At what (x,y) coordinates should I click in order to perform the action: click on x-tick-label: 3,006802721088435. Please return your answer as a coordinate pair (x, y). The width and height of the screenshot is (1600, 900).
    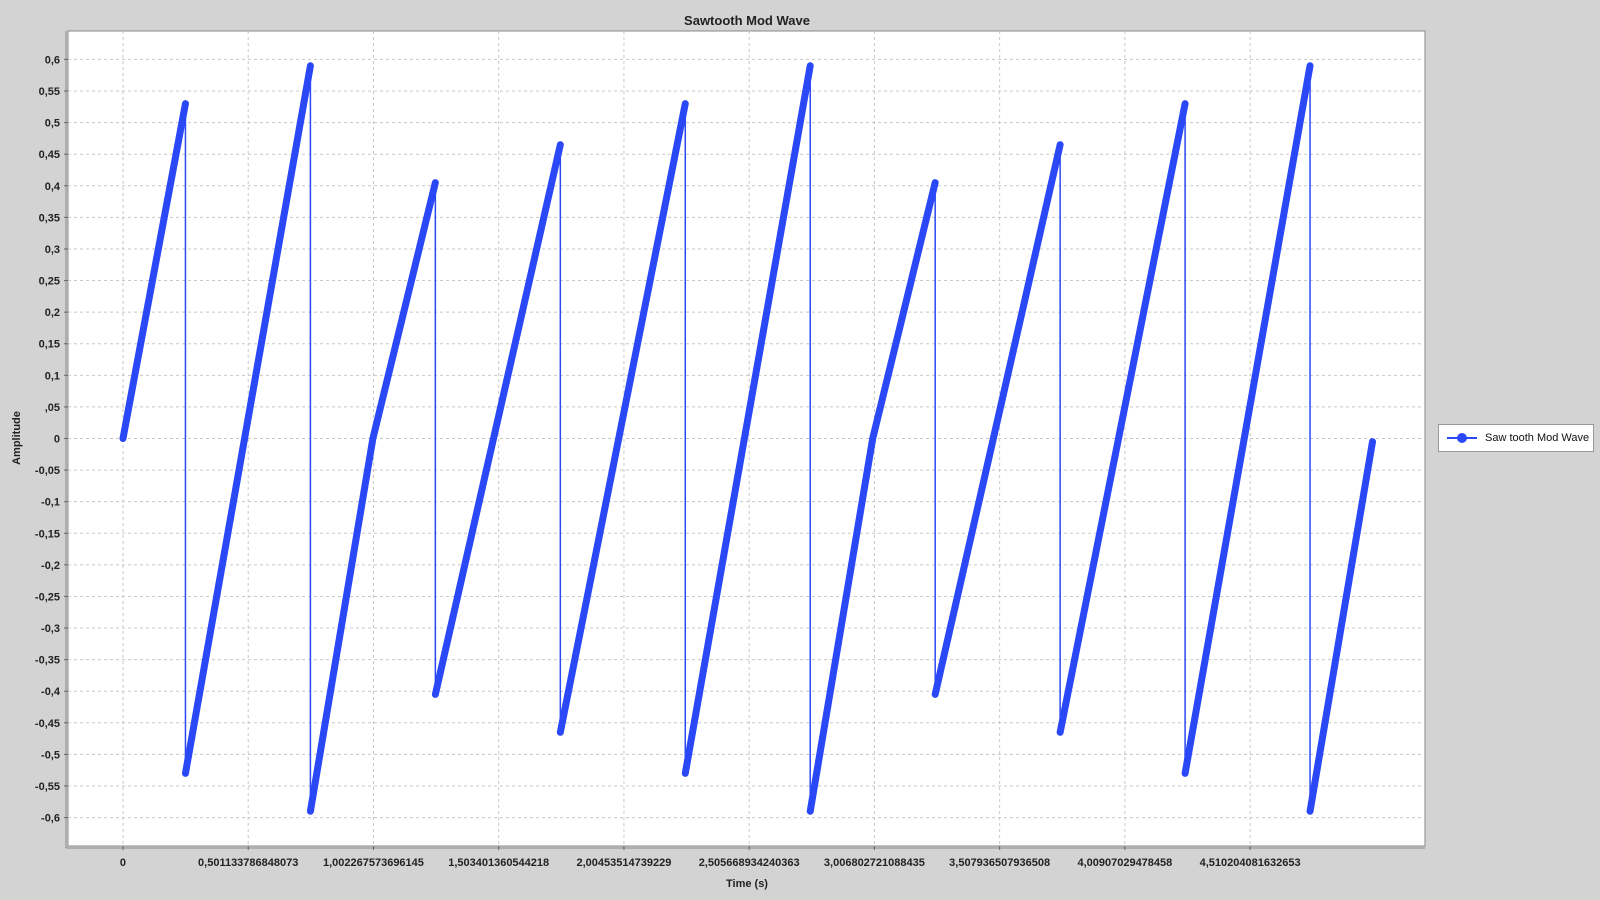
    Looking at the image, I should click on (874, 863).